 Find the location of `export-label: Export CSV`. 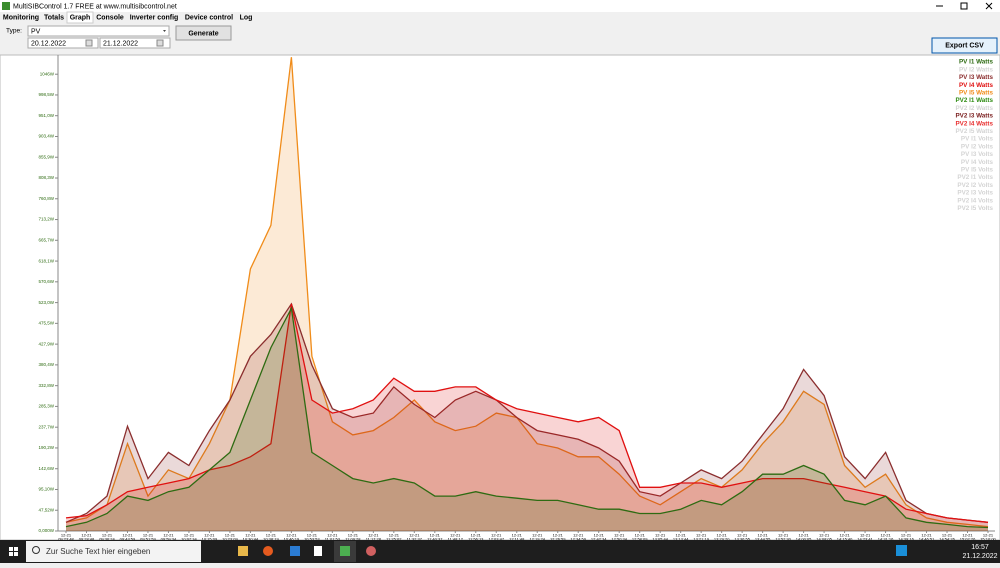

export-label: Export CSV is located at coordinates (964, 45).